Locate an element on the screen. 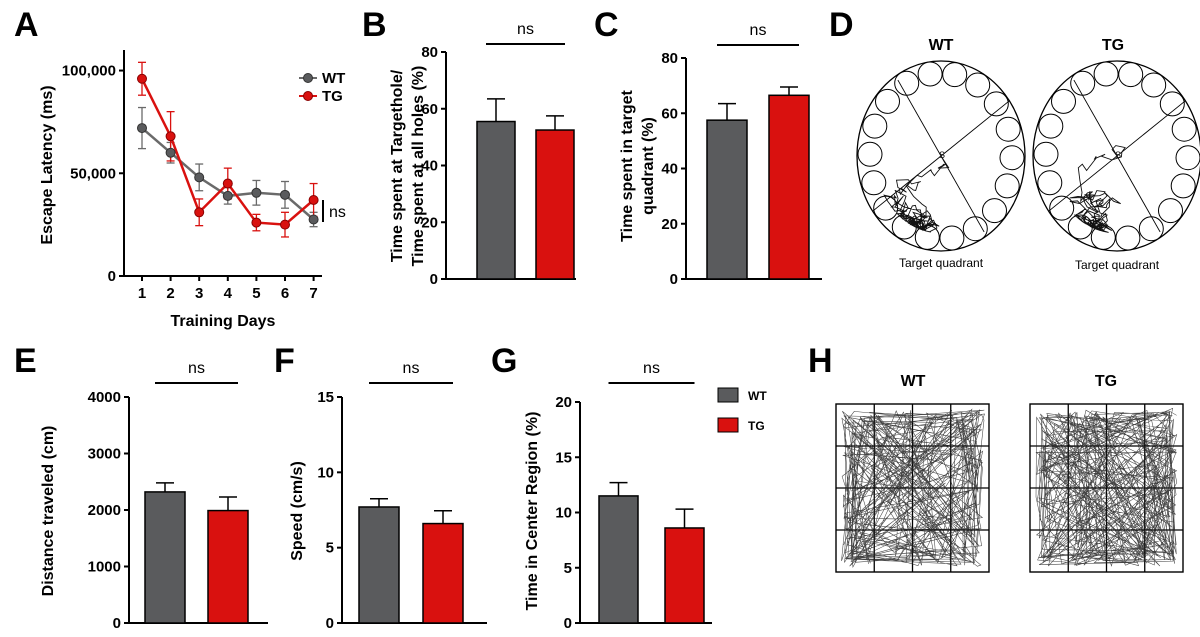 Image resolution: width=1200 pixels, height=637 pixels. g-y-tick-label: 15 is located at coordinates (563, 457).